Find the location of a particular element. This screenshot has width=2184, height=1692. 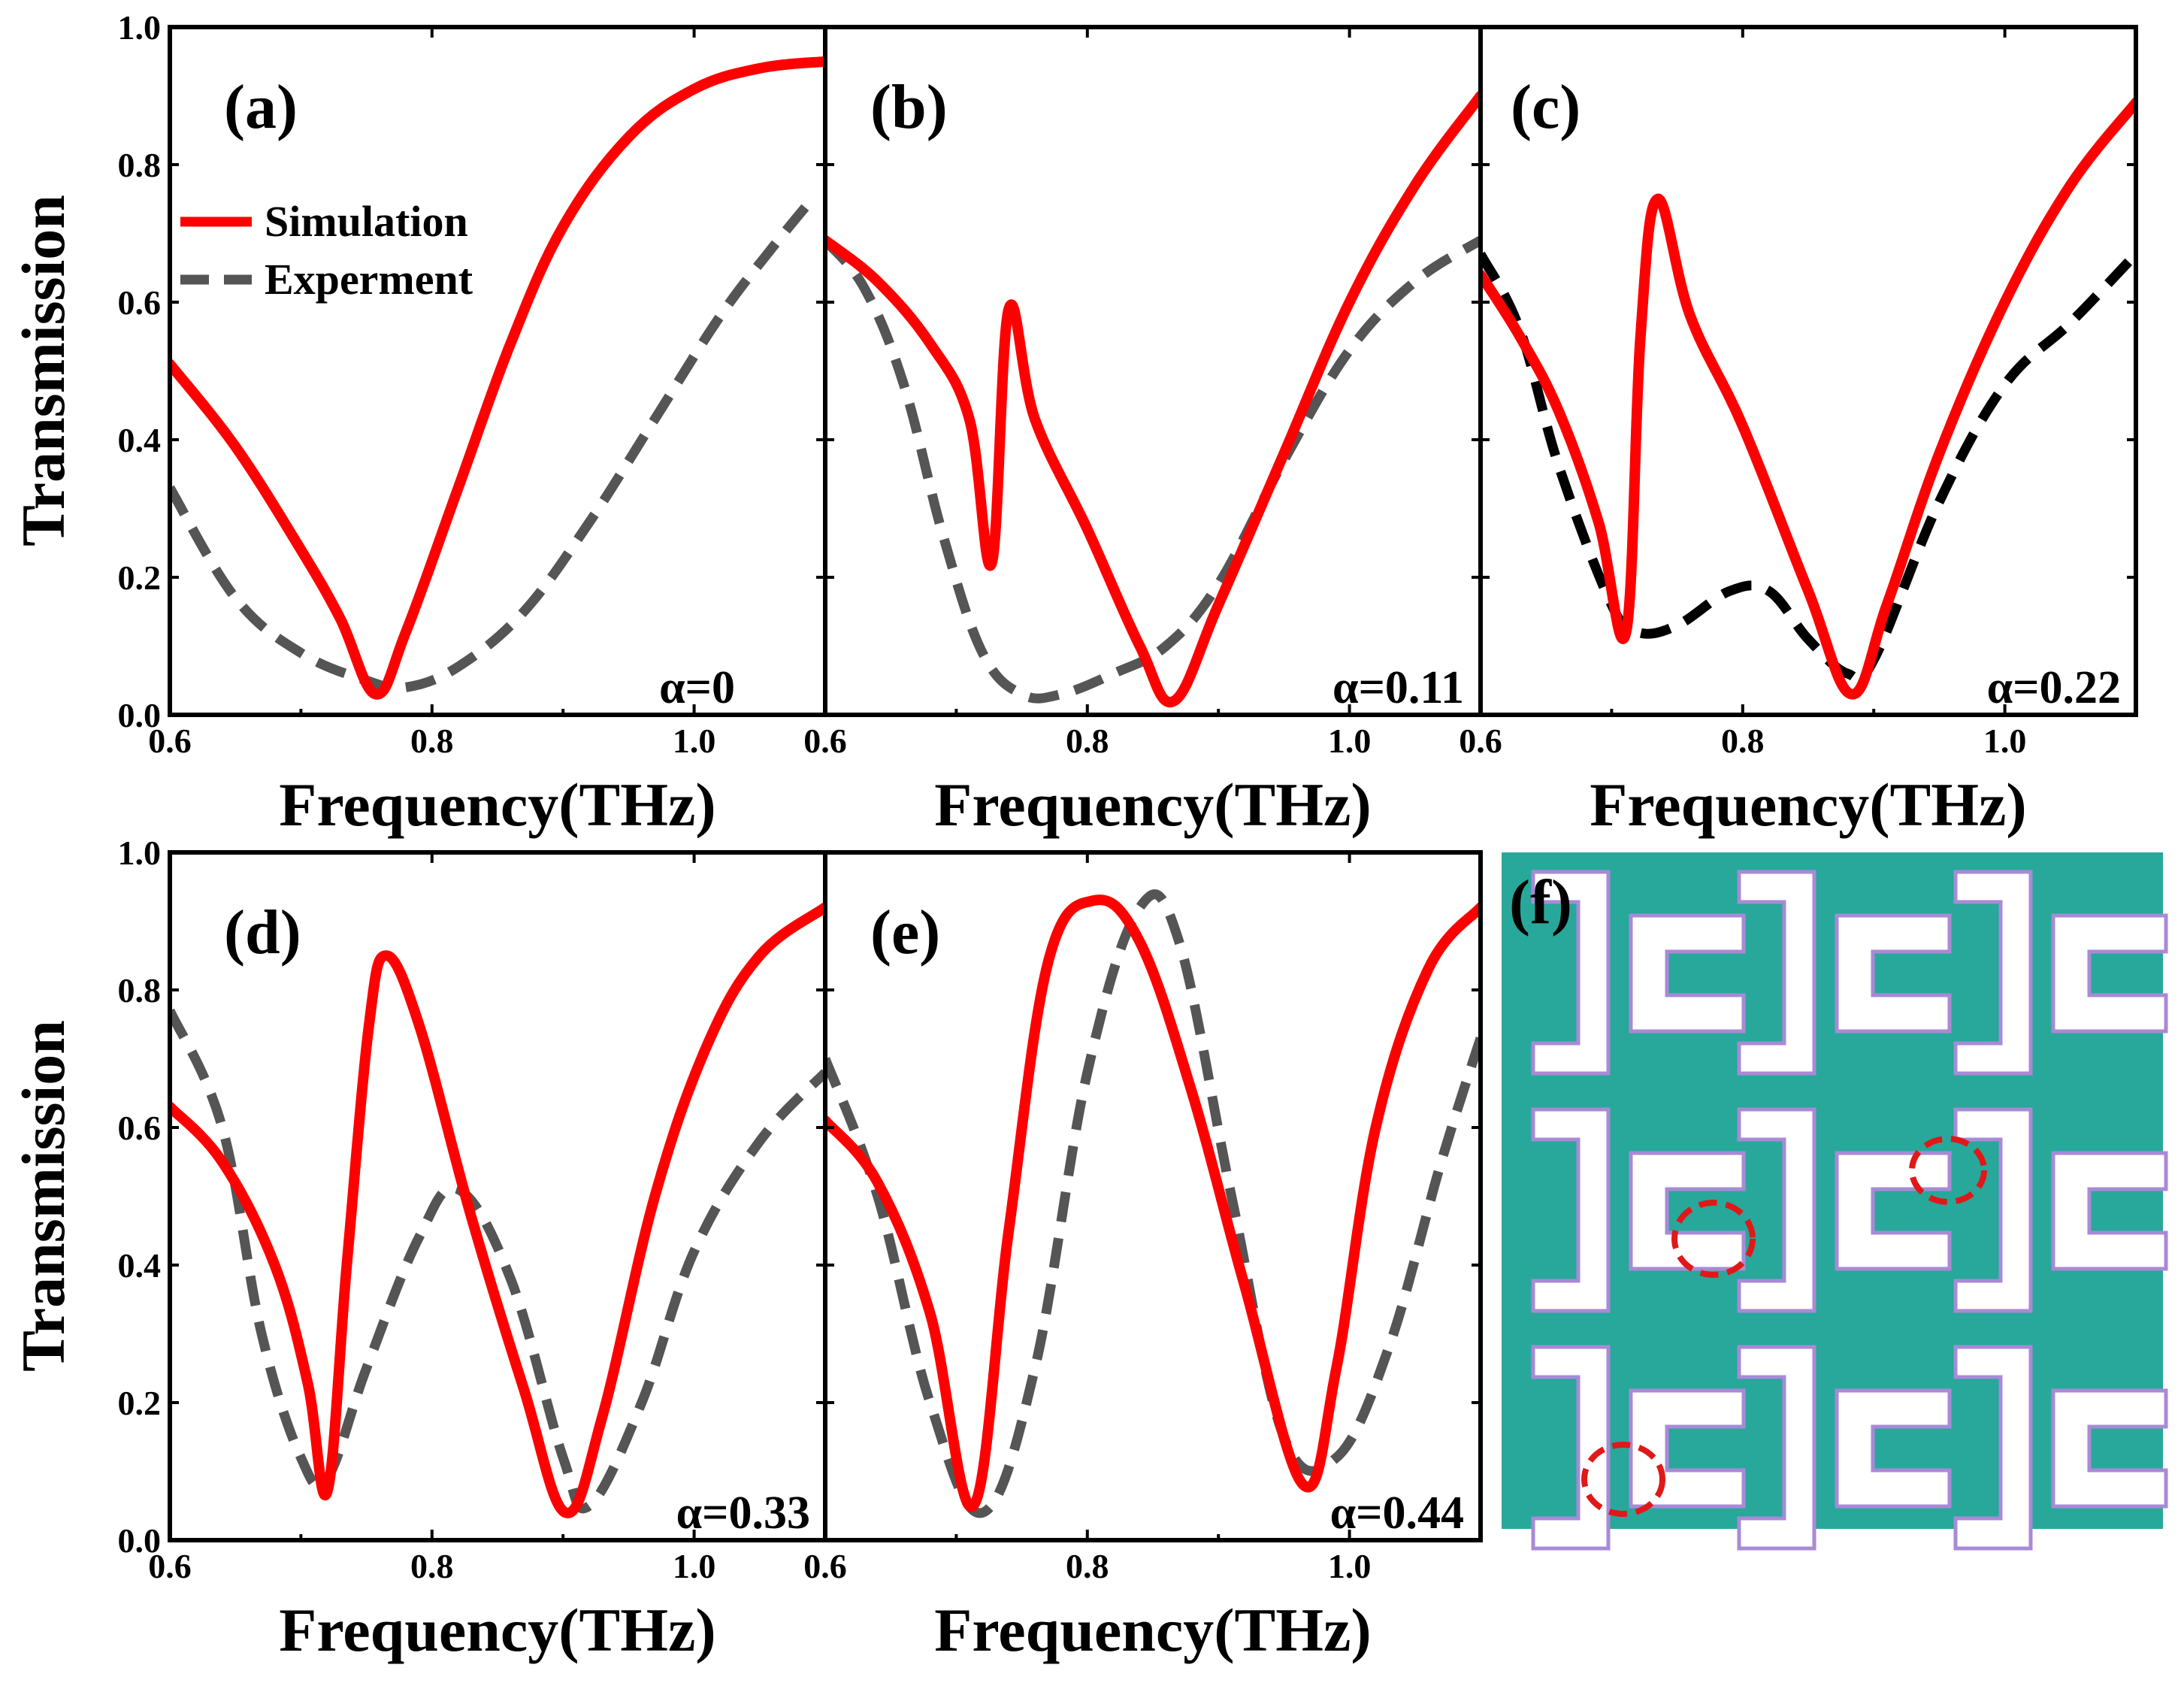

alpha-label-e: α=0.44 is located at coordinates (1397, 1513).